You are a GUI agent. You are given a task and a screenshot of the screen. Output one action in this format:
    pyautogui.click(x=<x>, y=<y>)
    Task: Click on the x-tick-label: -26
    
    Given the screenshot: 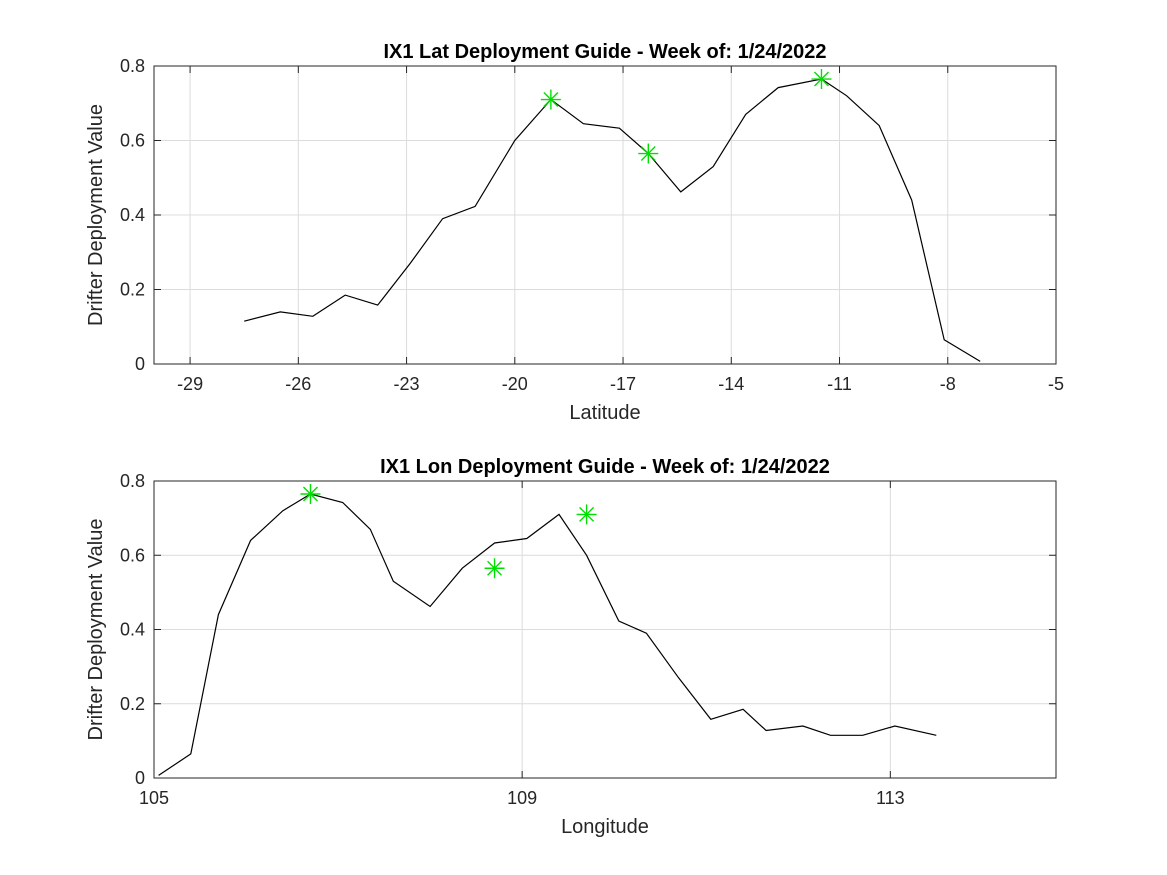 What is the action you would take?
    pyautogui.click(x=298, y=384)
    